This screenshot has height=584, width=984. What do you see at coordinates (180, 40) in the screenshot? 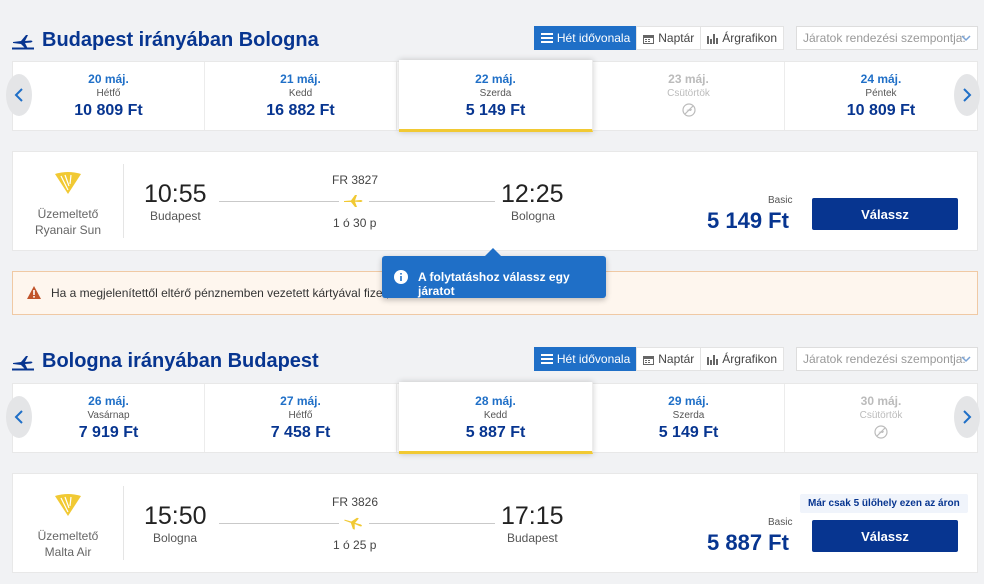
I see `outbound-title: Budapest irányában Bologna` at bounding box center [180, 40].